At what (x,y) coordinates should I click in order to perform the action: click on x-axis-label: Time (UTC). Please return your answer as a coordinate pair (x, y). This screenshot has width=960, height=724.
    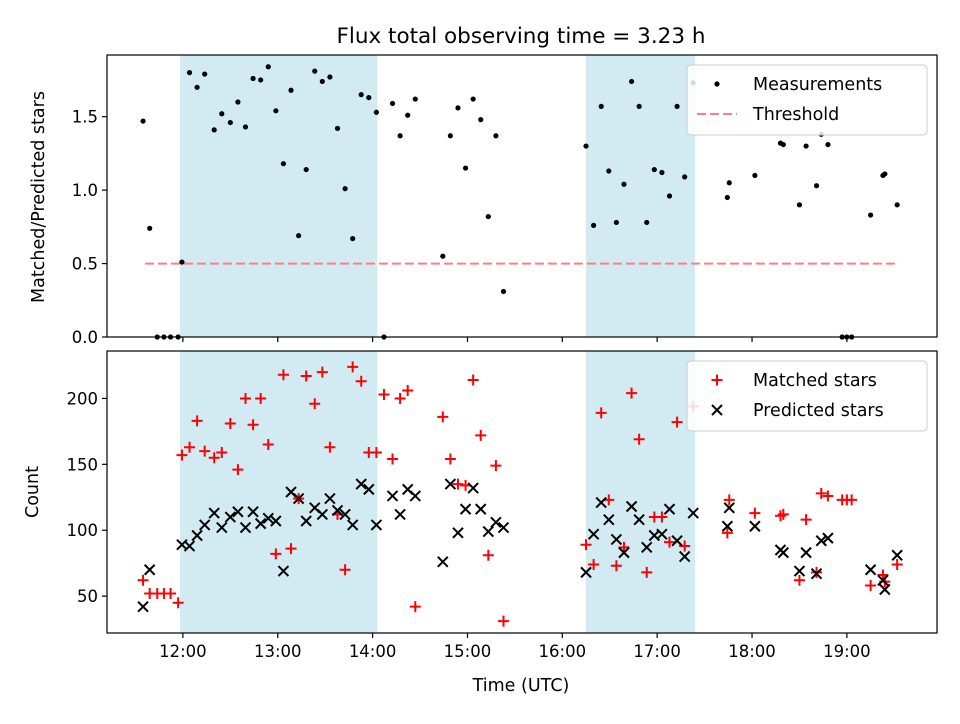
    Looking at the image, I should click on (521, 686).